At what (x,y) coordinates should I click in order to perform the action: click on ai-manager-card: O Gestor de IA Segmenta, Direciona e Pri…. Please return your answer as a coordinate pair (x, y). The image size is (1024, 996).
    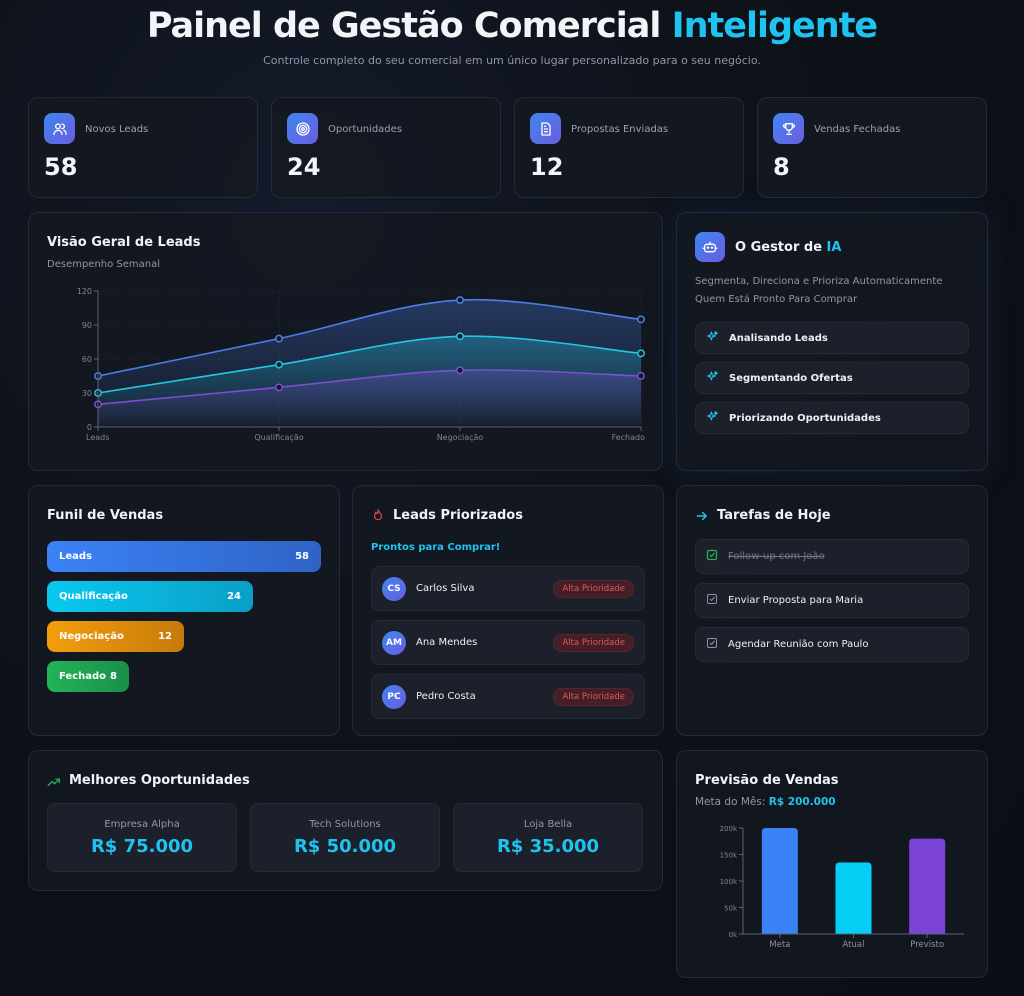
    Looking at the image, I should click on (832, 341).